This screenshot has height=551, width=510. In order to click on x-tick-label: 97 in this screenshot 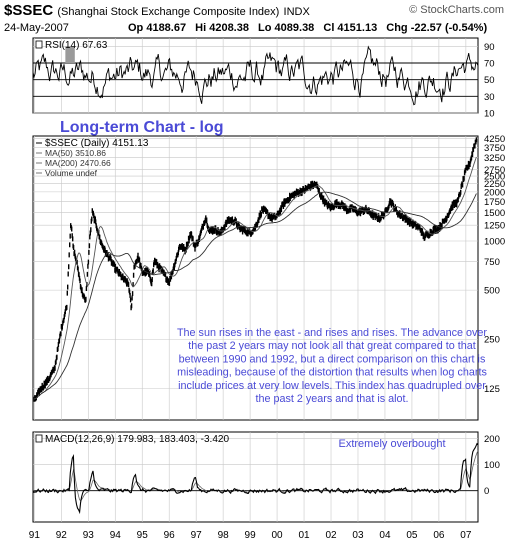, I will do `click(197, 535)`.